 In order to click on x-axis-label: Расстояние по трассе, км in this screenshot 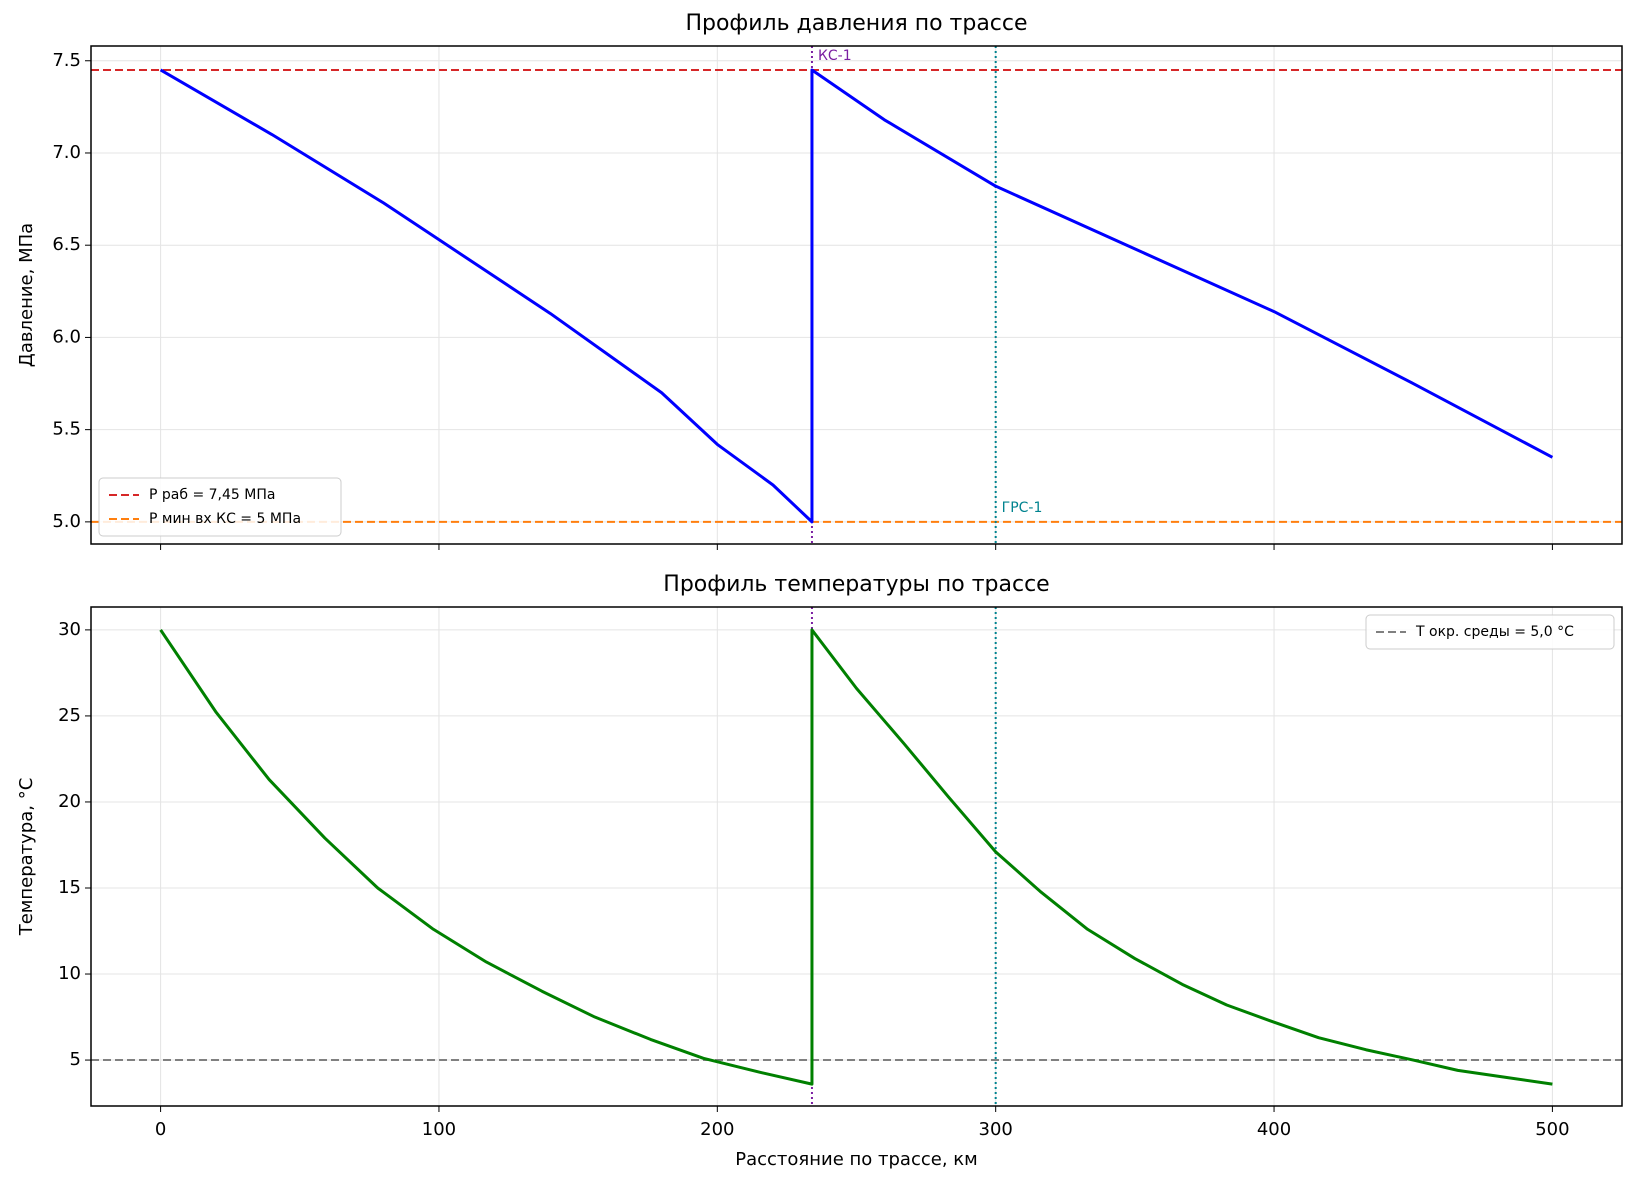, I will do `click(856, 1159)`.